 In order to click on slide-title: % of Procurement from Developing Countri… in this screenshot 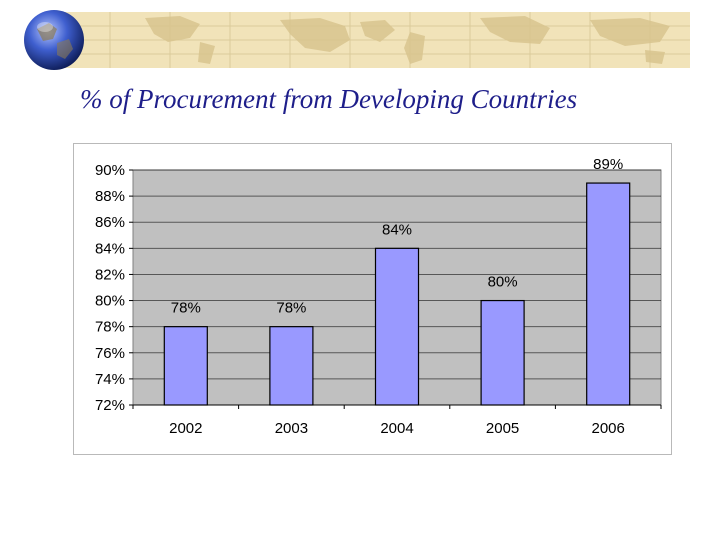, I will do `click(329, 99)`.